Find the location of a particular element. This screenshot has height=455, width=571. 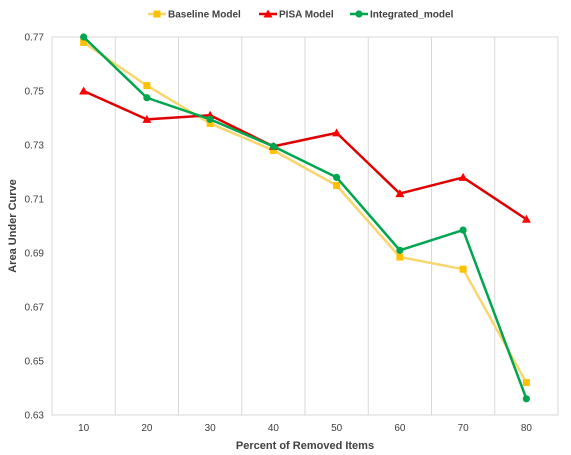

x-tick-label: 70 is located at coordinates (464, 428).